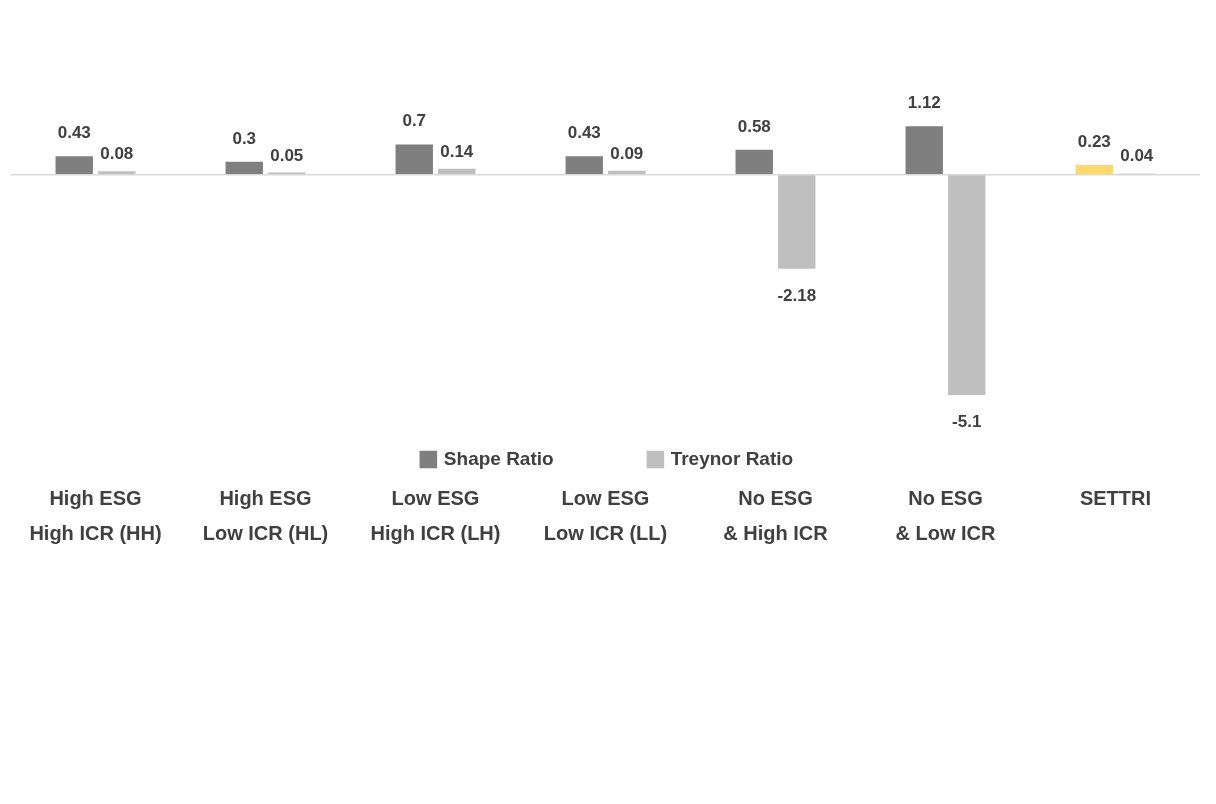  I want to click on x-tick-label: High ESG Low ICR (HL), so click(265, 515).